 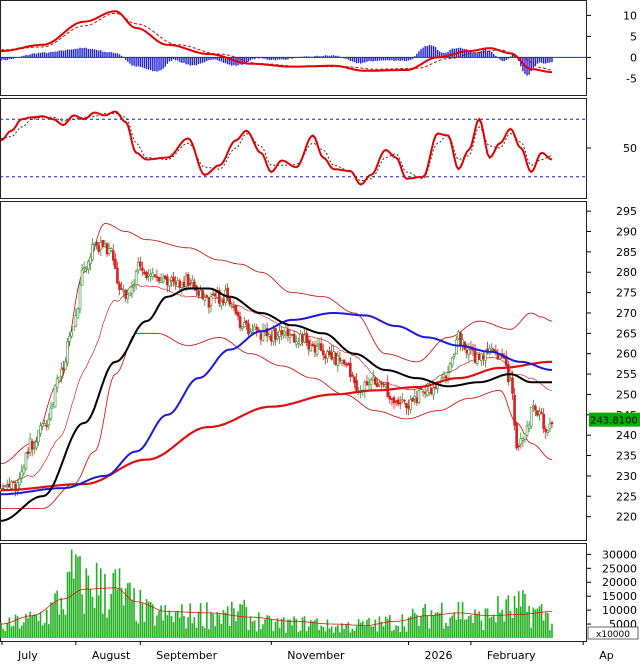 I want to click on last-price-label: 243.8100, so click(x=614, y=421).